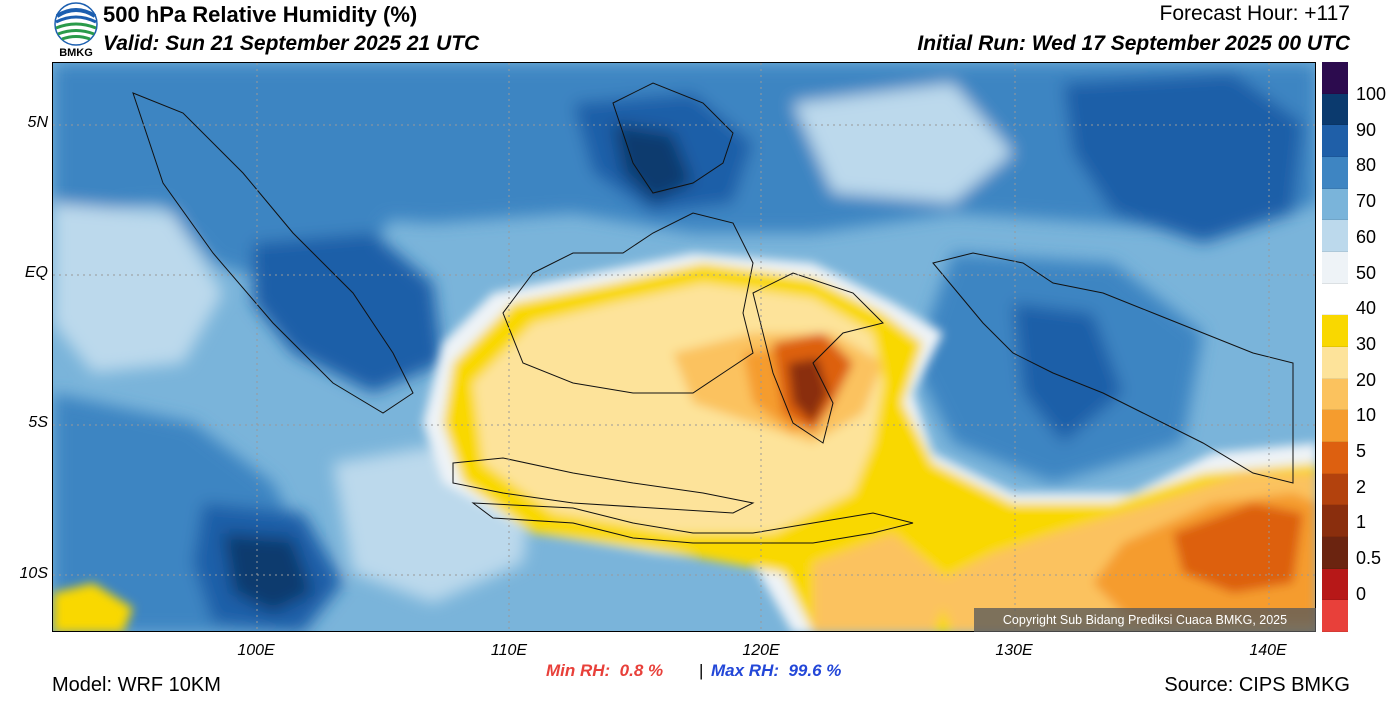 The width and height of the screenshot is (1400, 709). Describe the element at coordinates (76, 53) in the screenshot. I see `logo-text: BMKG` at that location.